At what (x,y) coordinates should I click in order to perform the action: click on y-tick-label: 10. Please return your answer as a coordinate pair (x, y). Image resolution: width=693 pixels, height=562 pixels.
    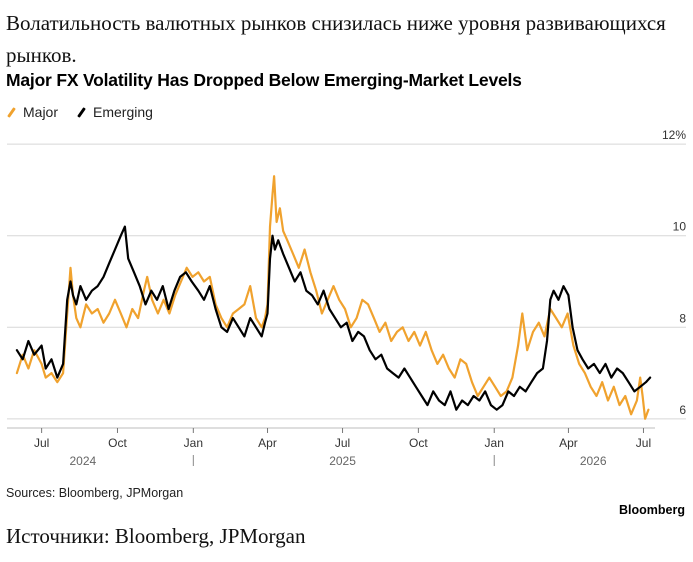
    Looking at the image, I should click on (680, 227).